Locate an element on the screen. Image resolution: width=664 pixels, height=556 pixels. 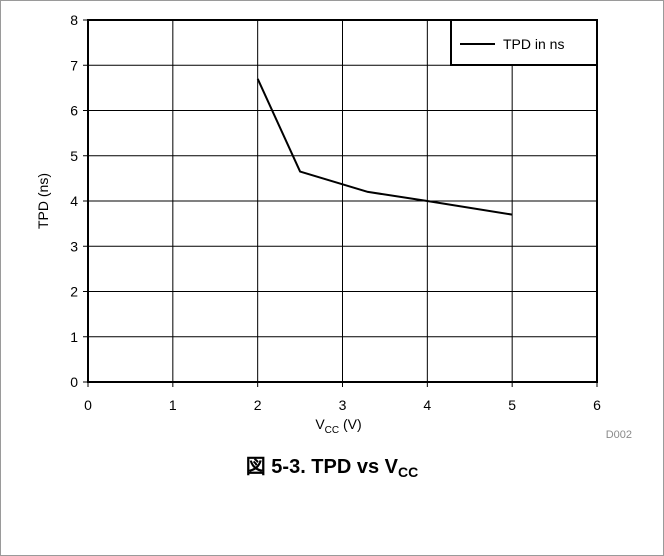
y-tick-label: 0 is located at coordinates (74, 382).